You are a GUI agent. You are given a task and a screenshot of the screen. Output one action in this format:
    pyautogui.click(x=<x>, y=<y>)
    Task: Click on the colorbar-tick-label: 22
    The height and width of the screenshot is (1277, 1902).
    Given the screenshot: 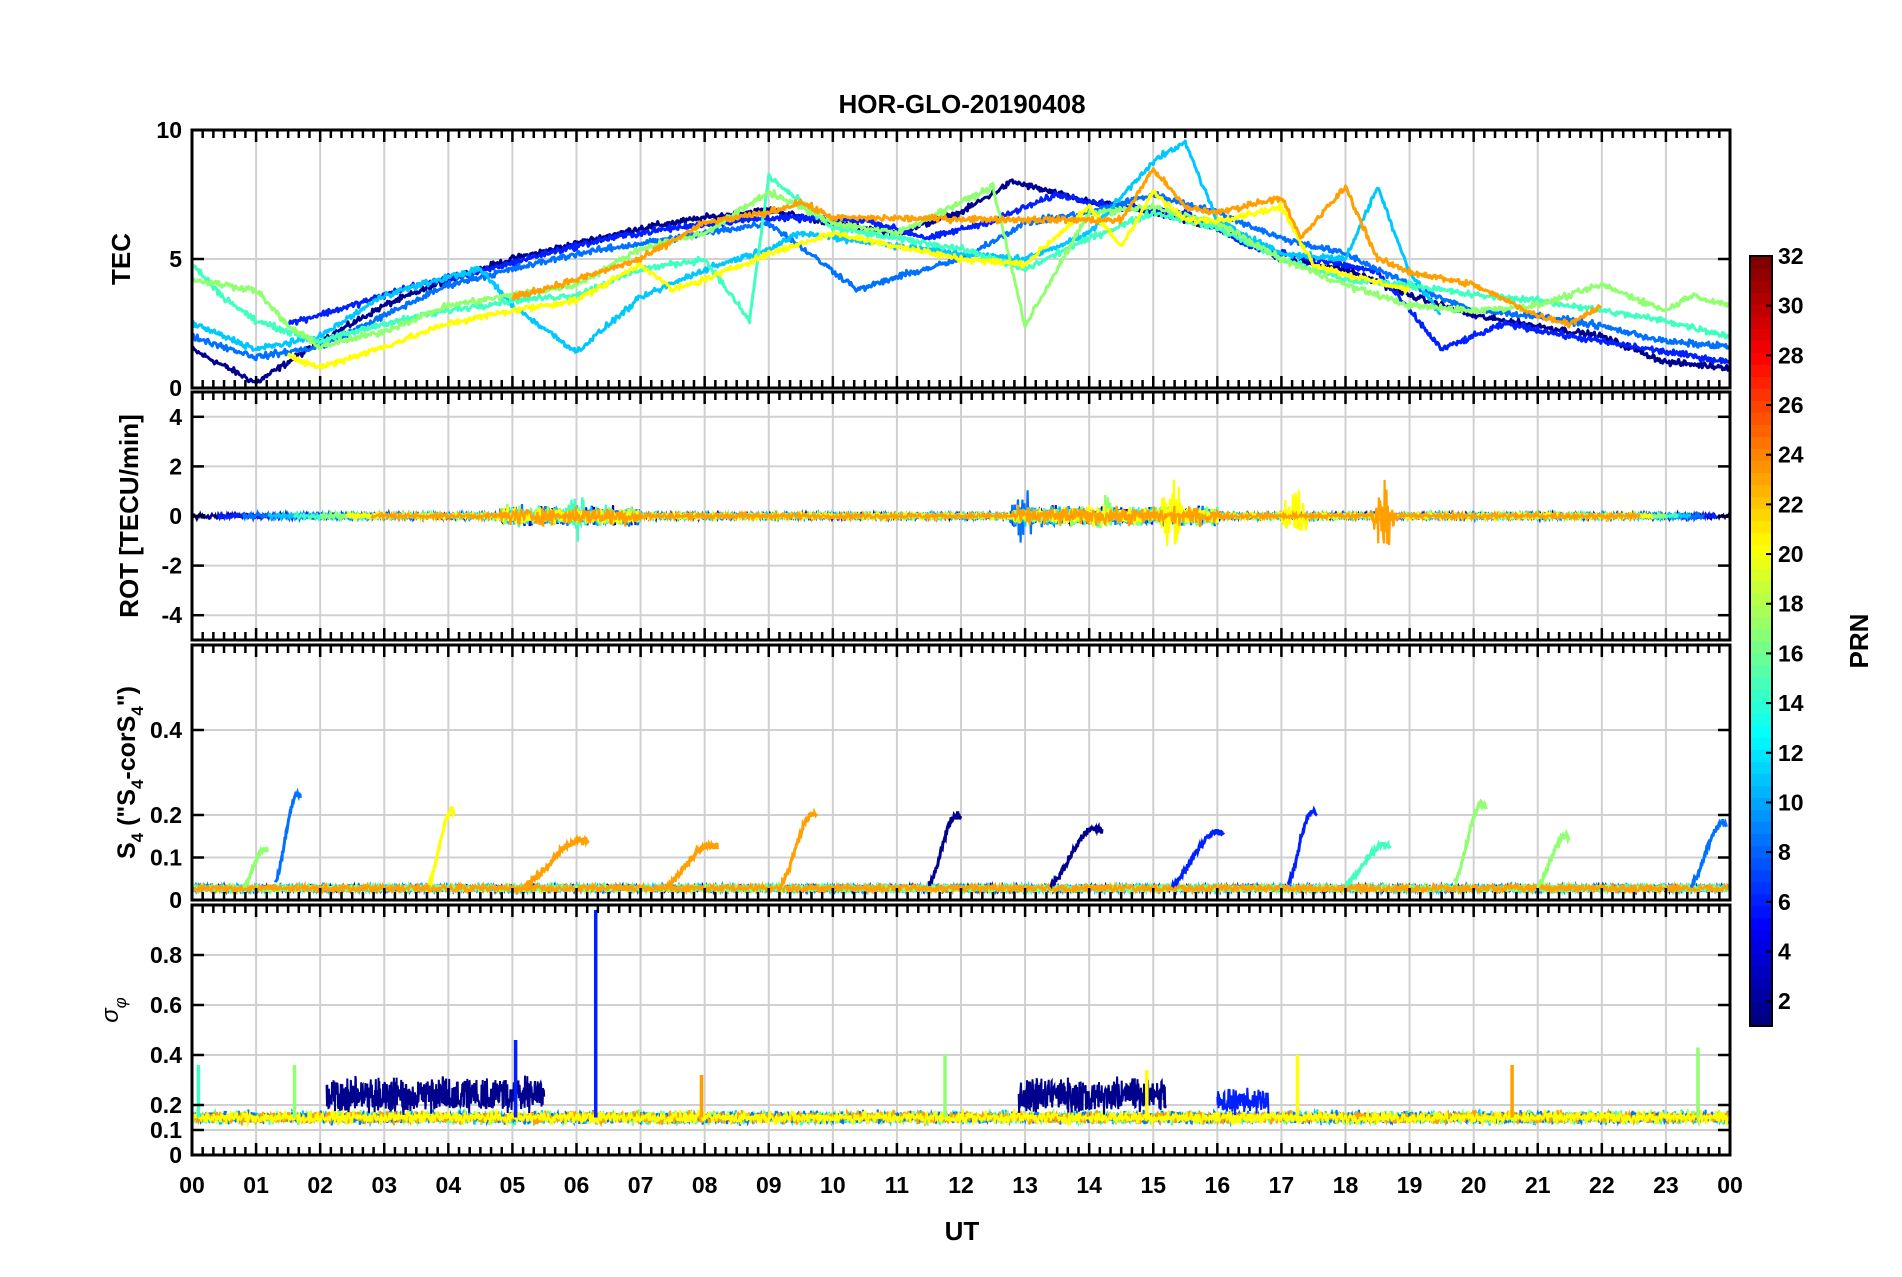 What is the action you would take?
    pyautogui.click(x=1791, y=504)
    